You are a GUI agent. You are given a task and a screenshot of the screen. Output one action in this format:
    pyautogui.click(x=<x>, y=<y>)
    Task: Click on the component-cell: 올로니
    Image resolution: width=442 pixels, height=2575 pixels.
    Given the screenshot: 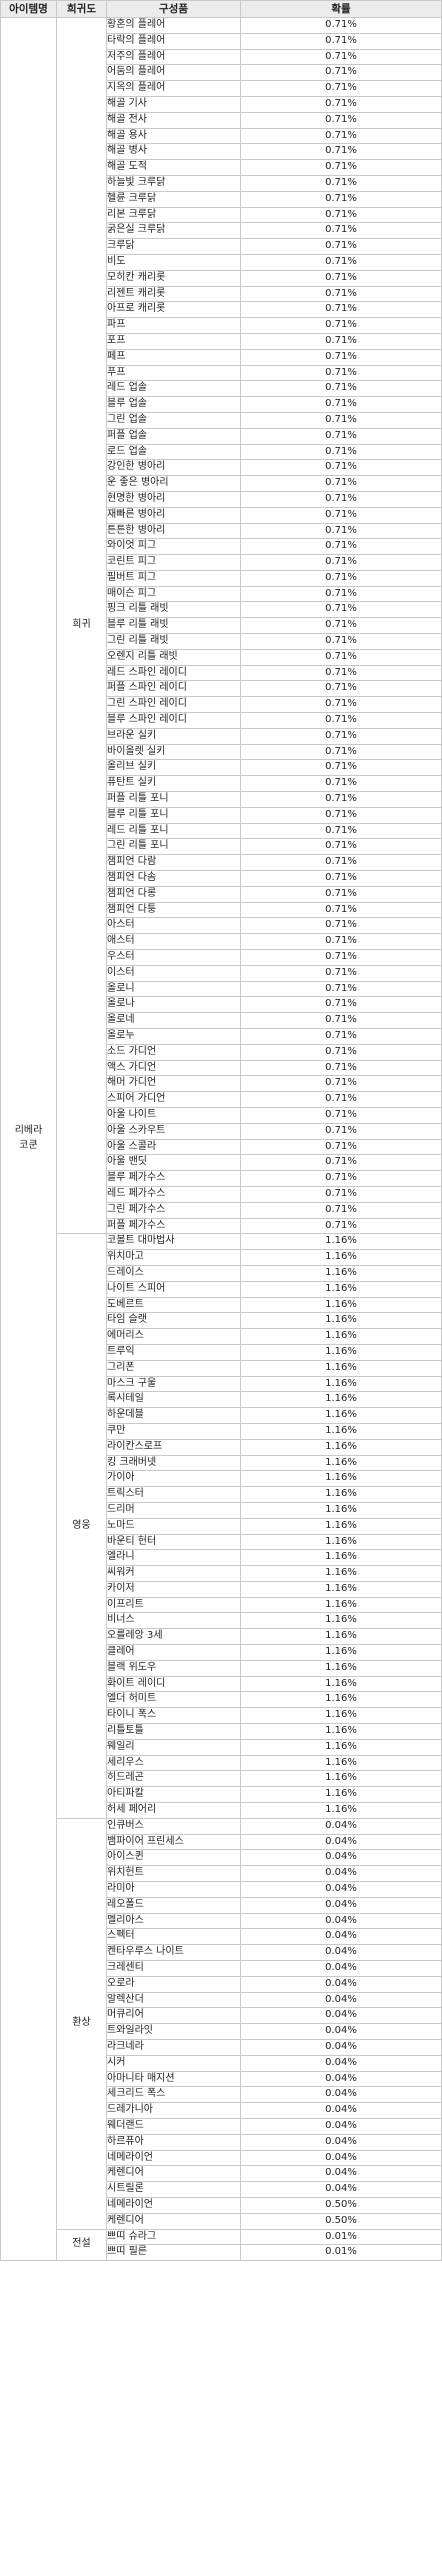 What is the action you would take?
    pyautogui.click(x=173, y=989)
    